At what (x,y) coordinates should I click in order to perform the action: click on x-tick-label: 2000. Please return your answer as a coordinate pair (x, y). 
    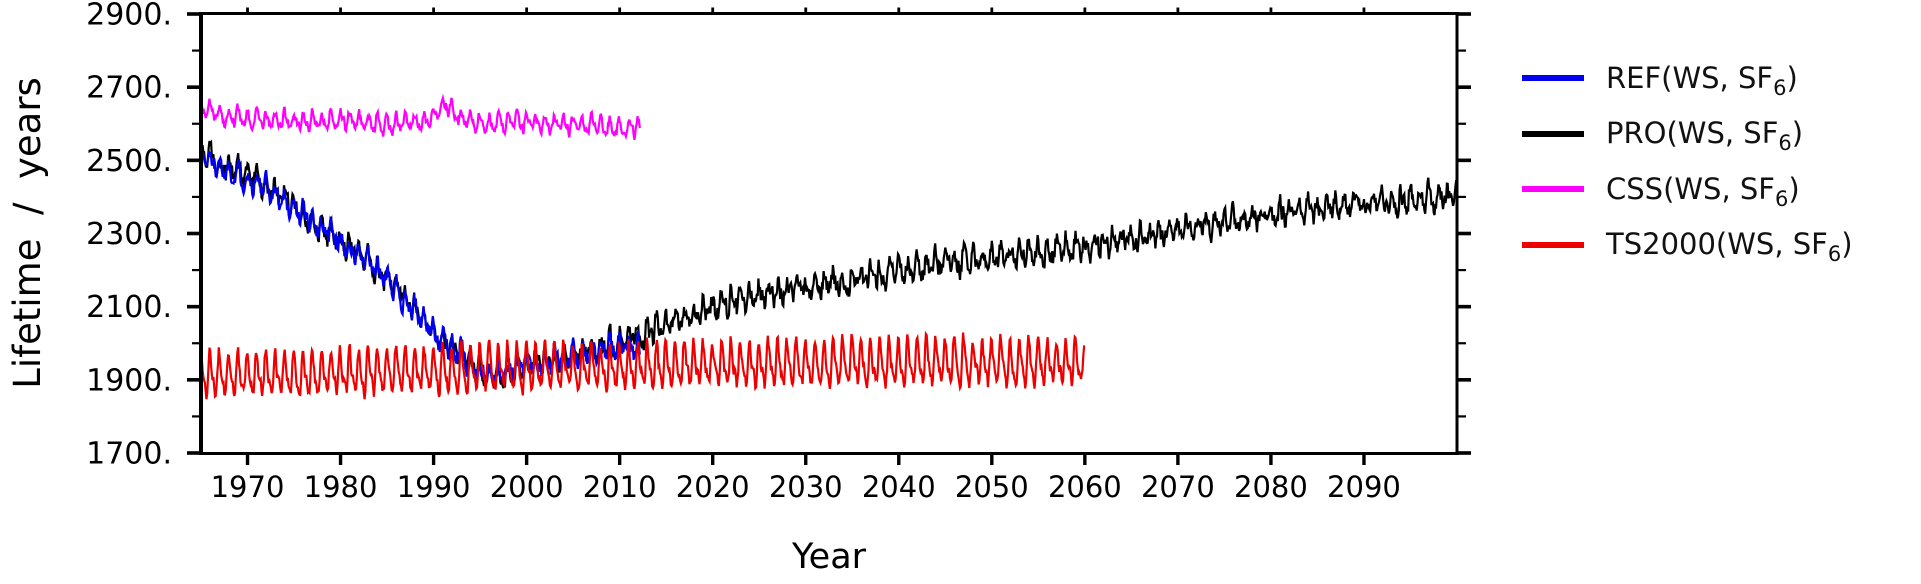
    Looking at the image, I should click on (527, 487).